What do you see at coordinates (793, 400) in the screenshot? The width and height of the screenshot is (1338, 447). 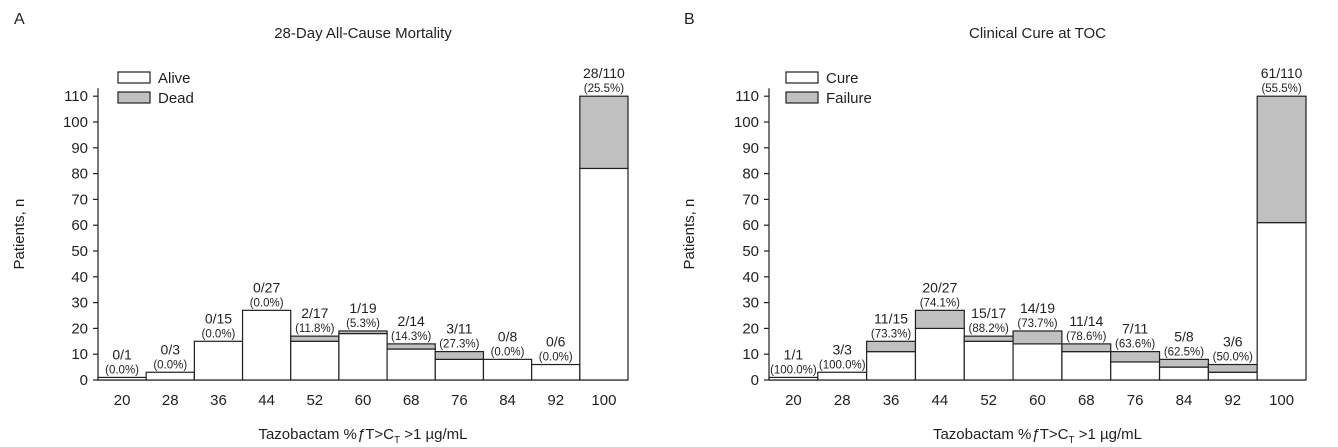 I see `x-tick-label: 20` at bounding box center [793, 400].